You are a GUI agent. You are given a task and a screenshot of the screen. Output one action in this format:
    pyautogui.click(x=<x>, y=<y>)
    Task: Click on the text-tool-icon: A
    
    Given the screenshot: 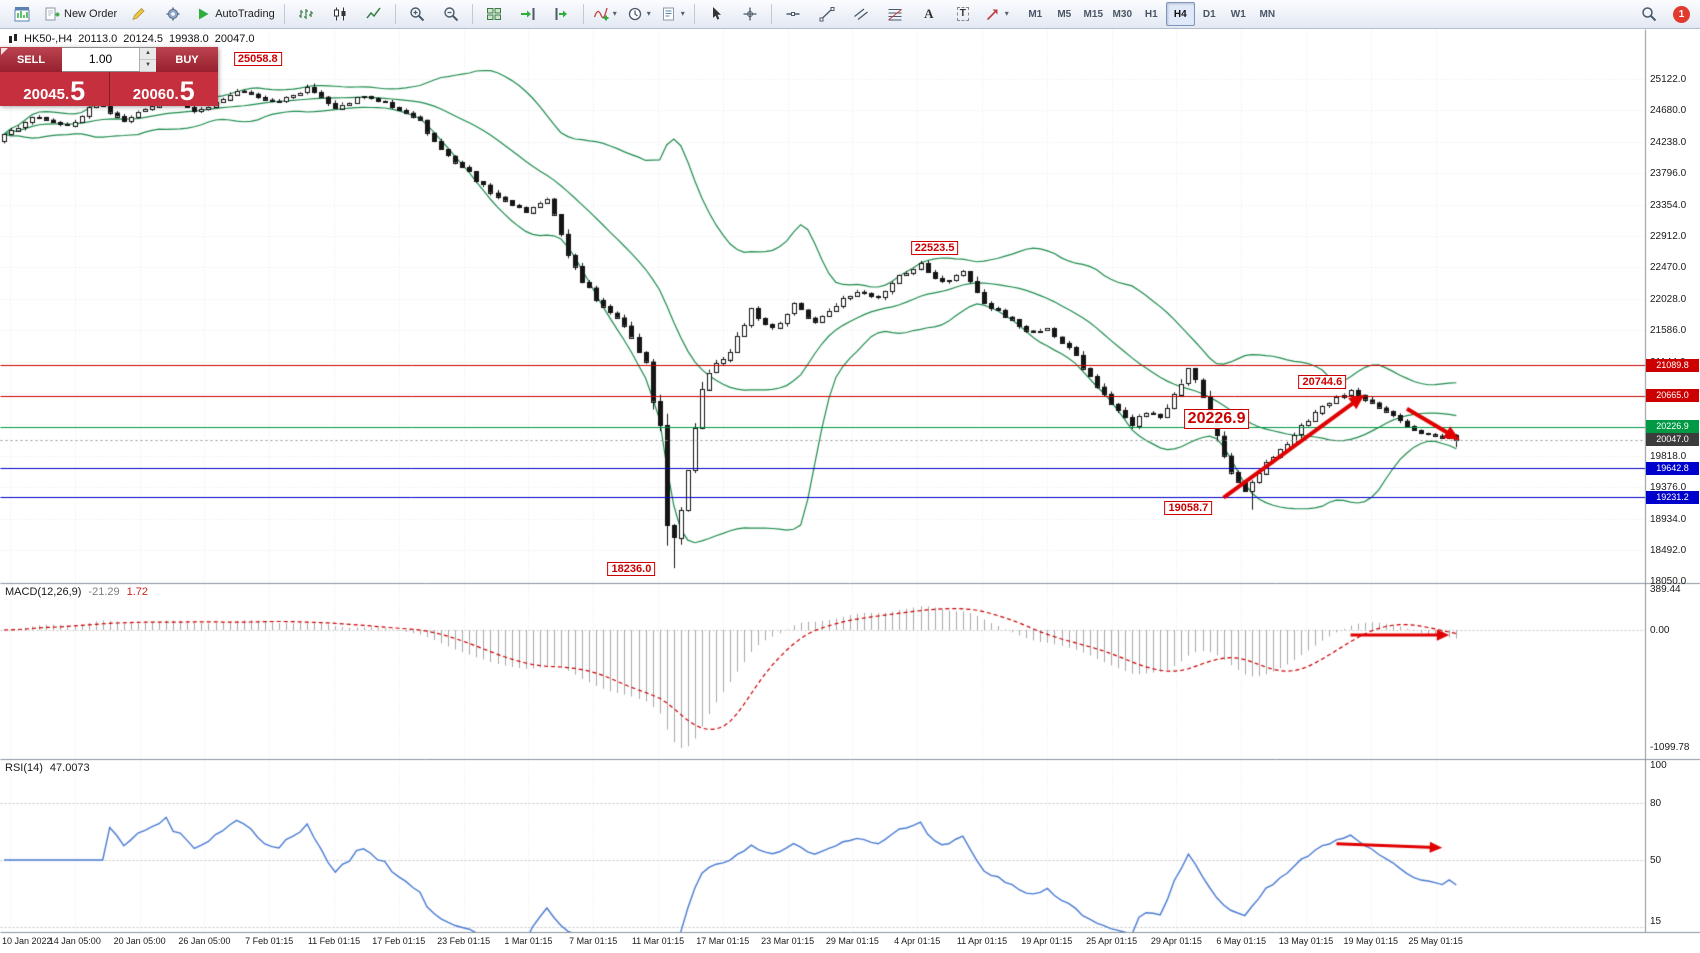 What is the action you would take?
    pyautogui.click(x=929, y=13)
    